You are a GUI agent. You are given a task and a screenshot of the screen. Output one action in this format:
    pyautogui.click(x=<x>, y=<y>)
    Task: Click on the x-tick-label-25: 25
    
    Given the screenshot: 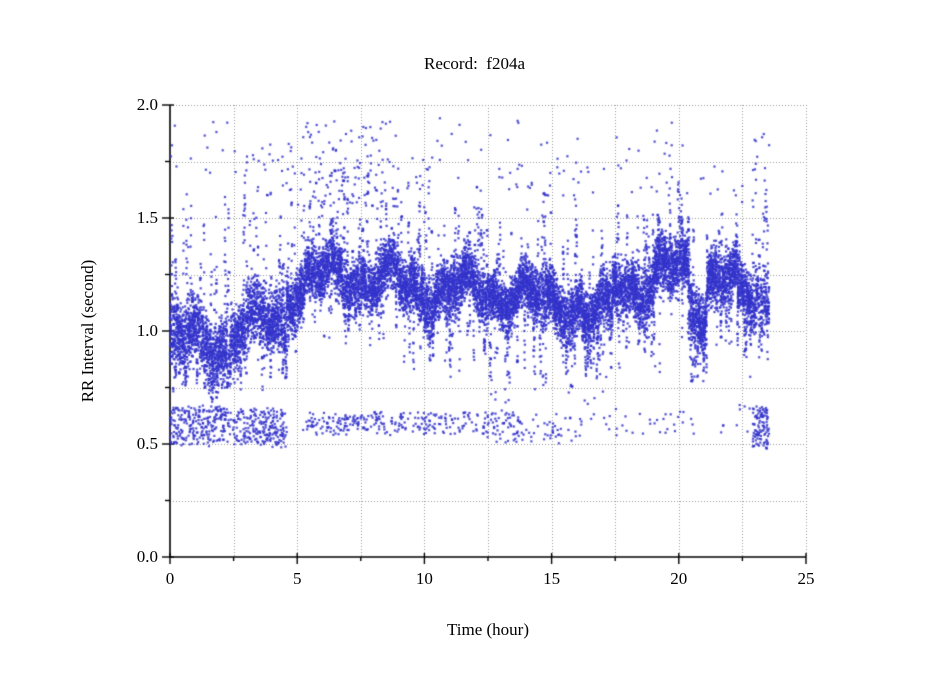 What is the action you would take?
    pyautogui.click(x=806, y=578)
    